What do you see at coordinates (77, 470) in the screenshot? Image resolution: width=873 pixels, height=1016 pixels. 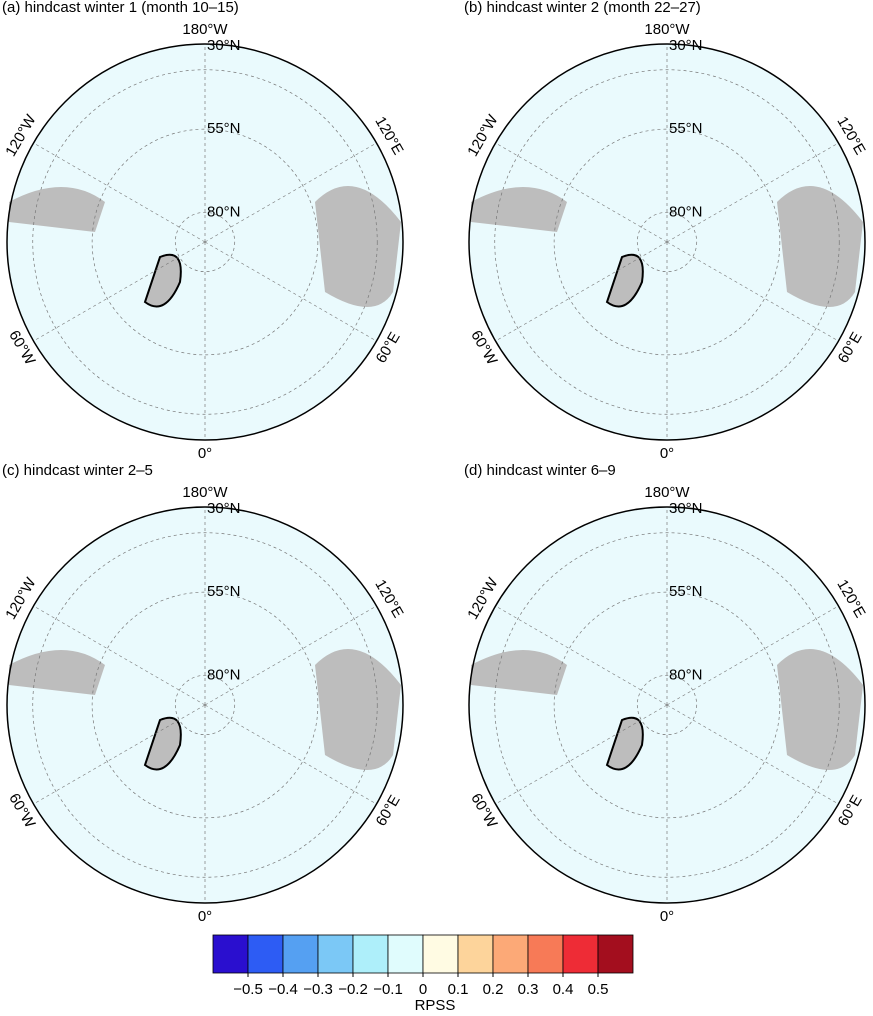 I see `panel-title: (c) hindcast winter 2–5` at bounding box center [77, 470].